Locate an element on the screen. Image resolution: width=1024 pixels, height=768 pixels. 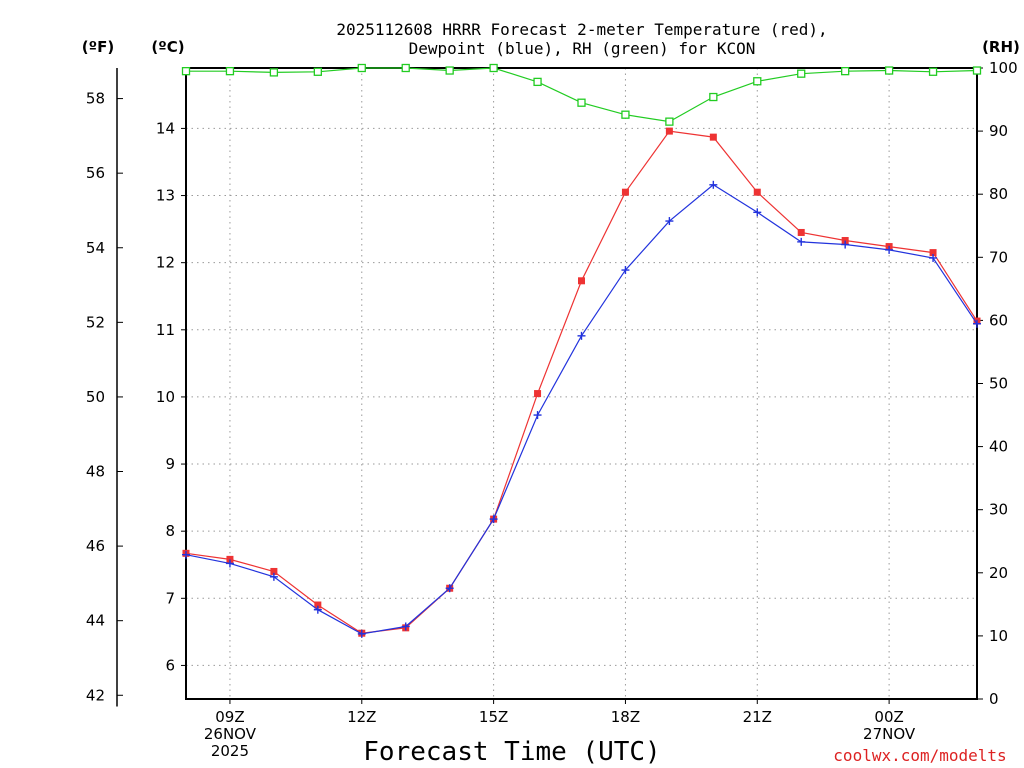
rh-tick-label: 20 is located at coordinates (998, 573).